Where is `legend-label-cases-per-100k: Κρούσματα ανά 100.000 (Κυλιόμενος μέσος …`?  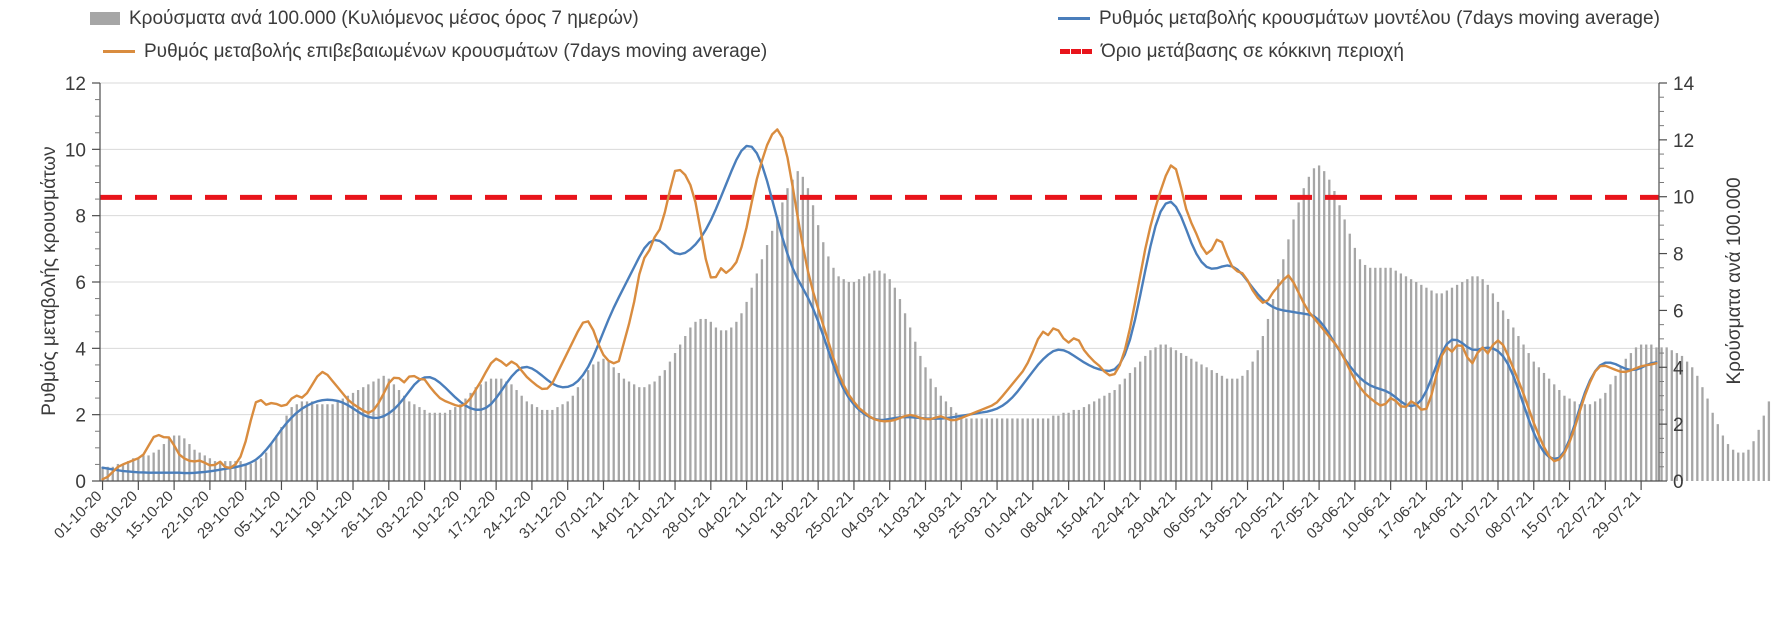
legend-label-cases-per-100k: Κρούσματα ανά 100.000 (Κυλιόμενος μέσος … is located at coordinates (384, 18).